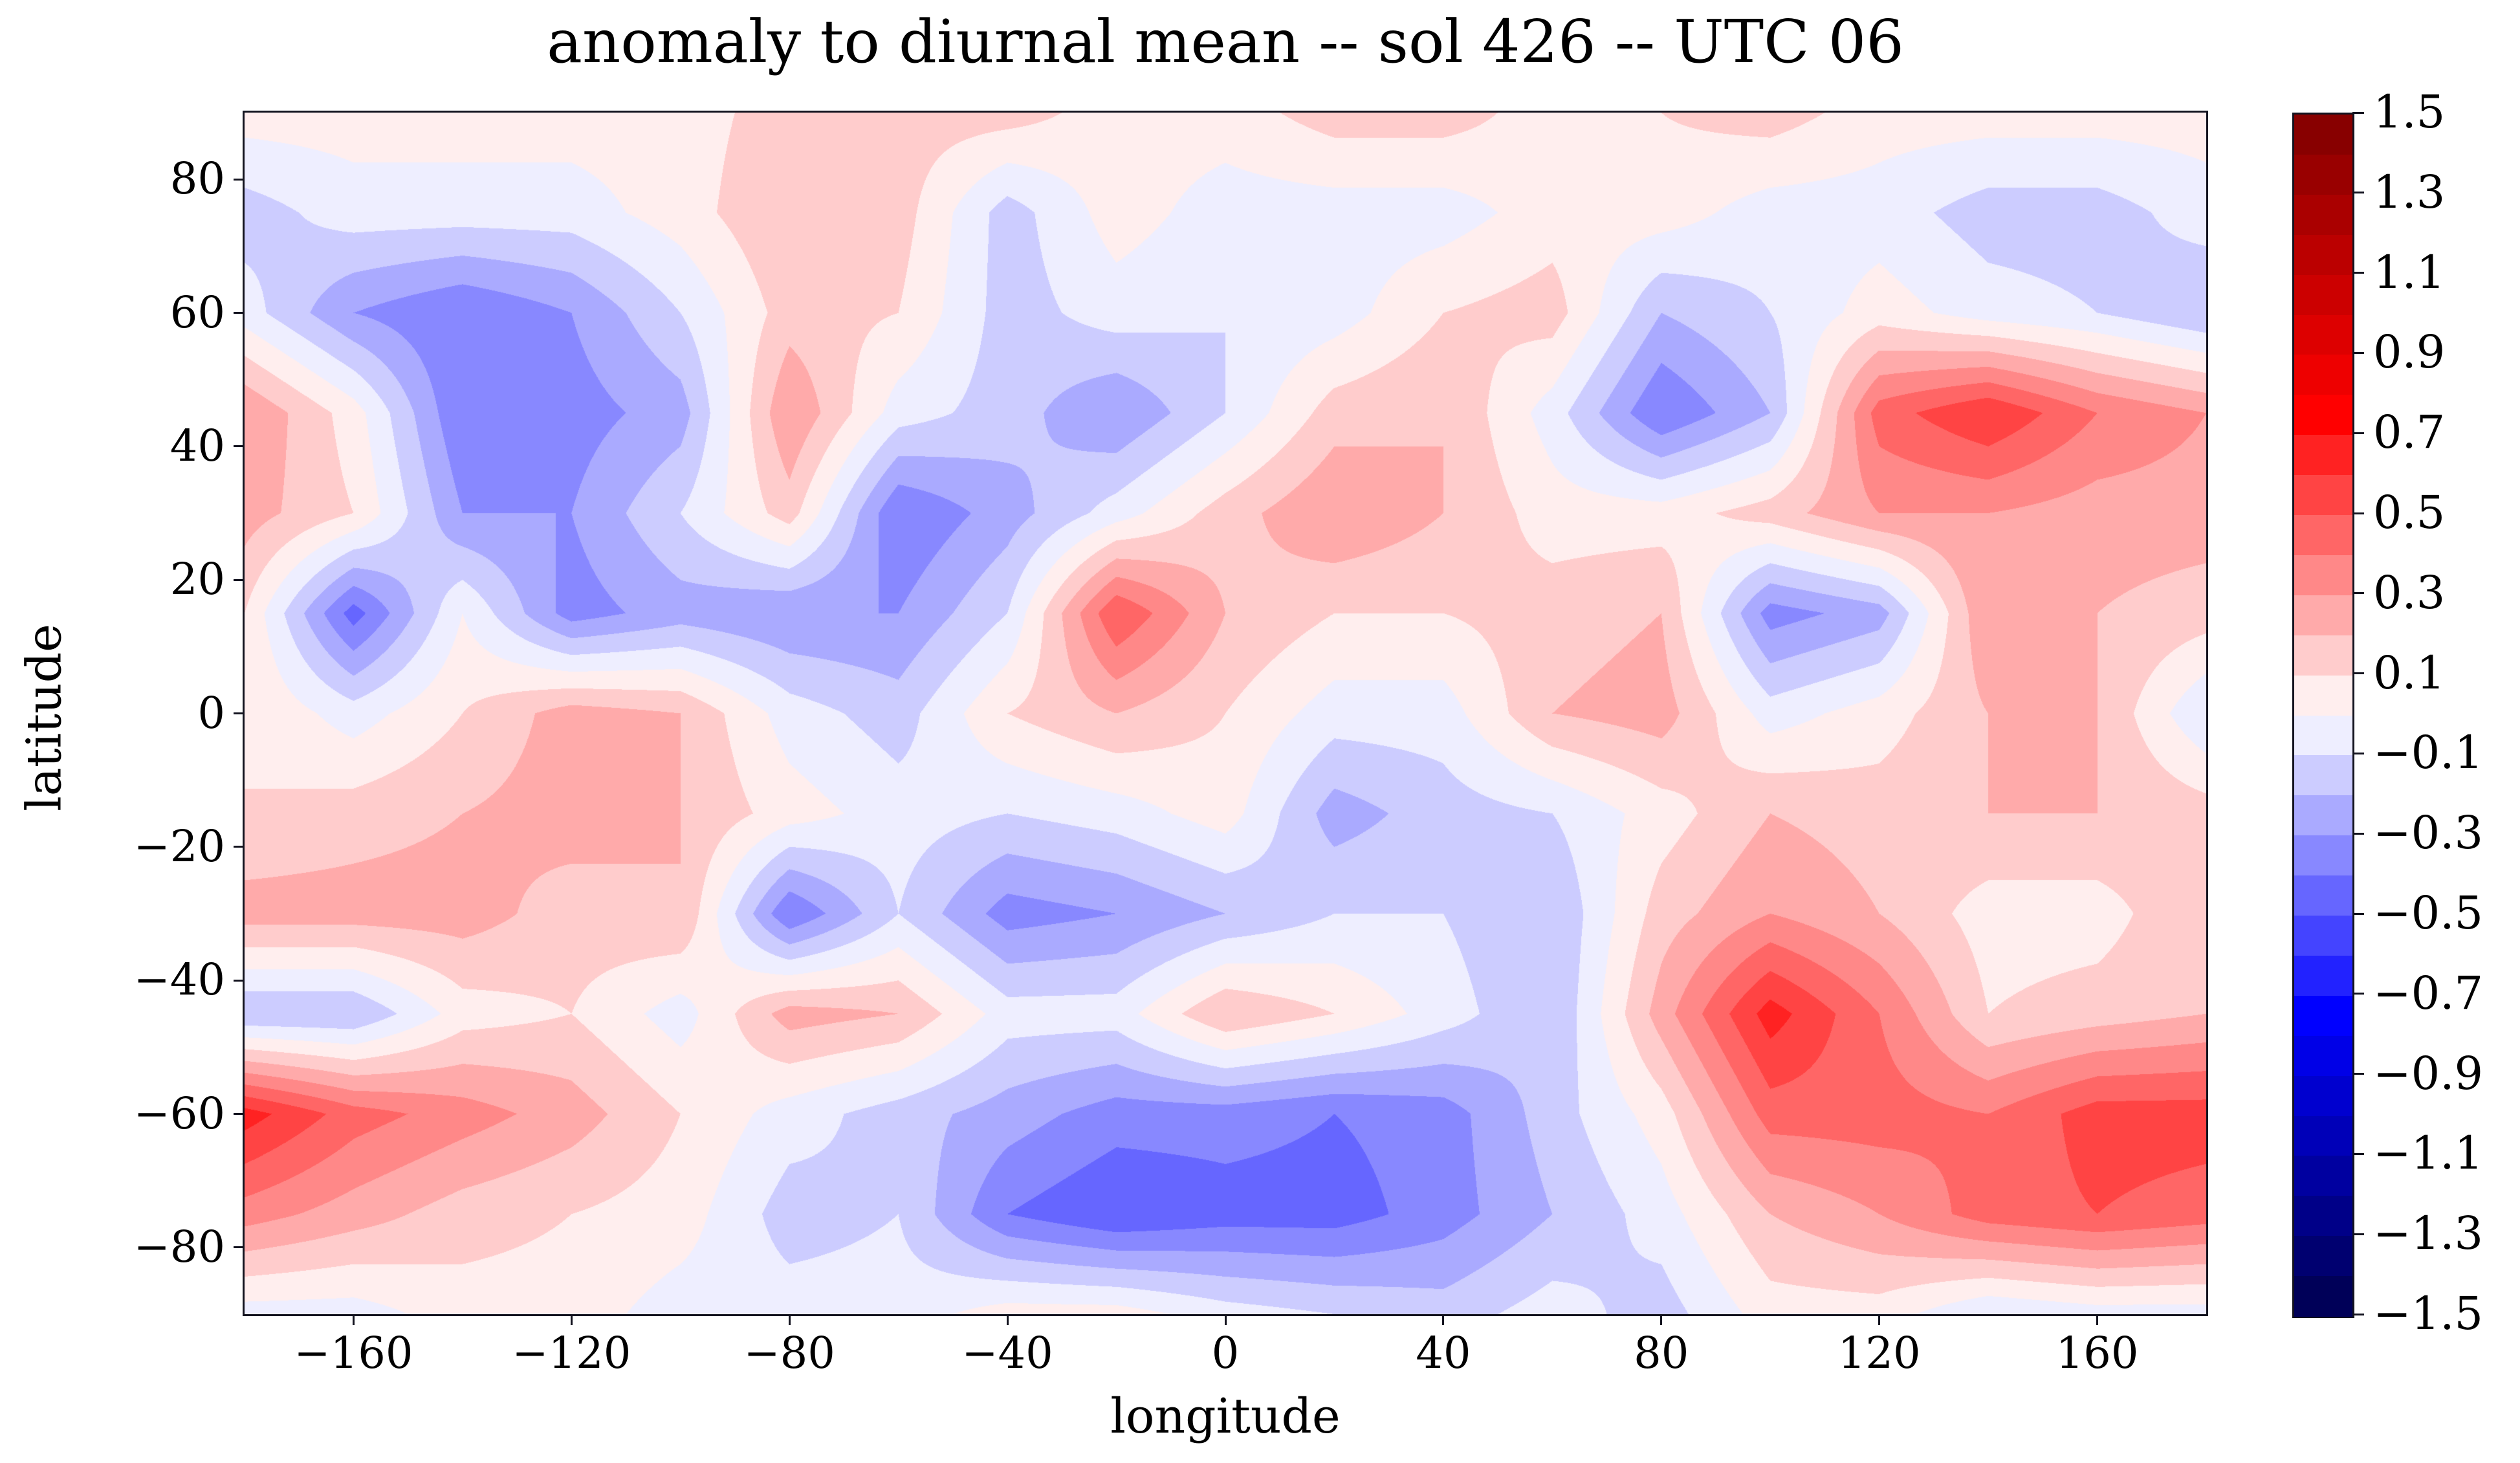 The width and height of the screenshot is (2520, 1463). I want to click on colorbar-tick-label: −0.5, so click(2428, 913).